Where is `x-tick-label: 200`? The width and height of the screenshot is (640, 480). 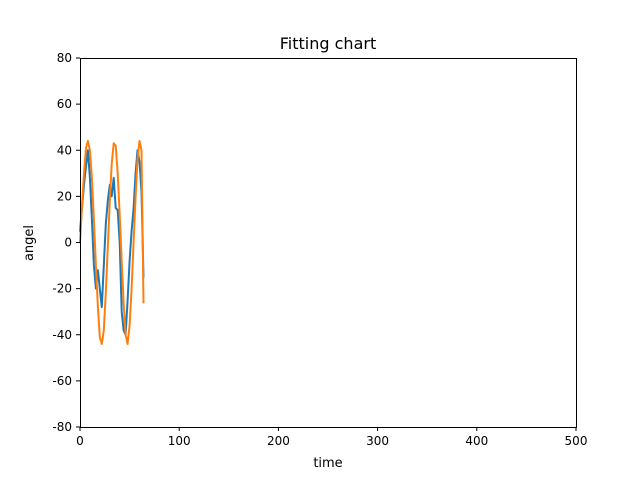
x-tick-label: 200 is located at coordinates (278, 441).